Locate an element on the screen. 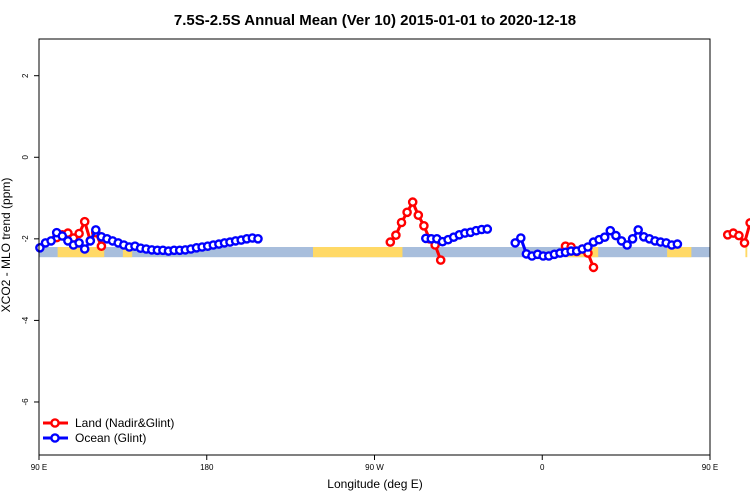 Image resolution: width=750 pixels, height=500 pixels. x-tick-label: 180 is located at coordinates (207, 467).